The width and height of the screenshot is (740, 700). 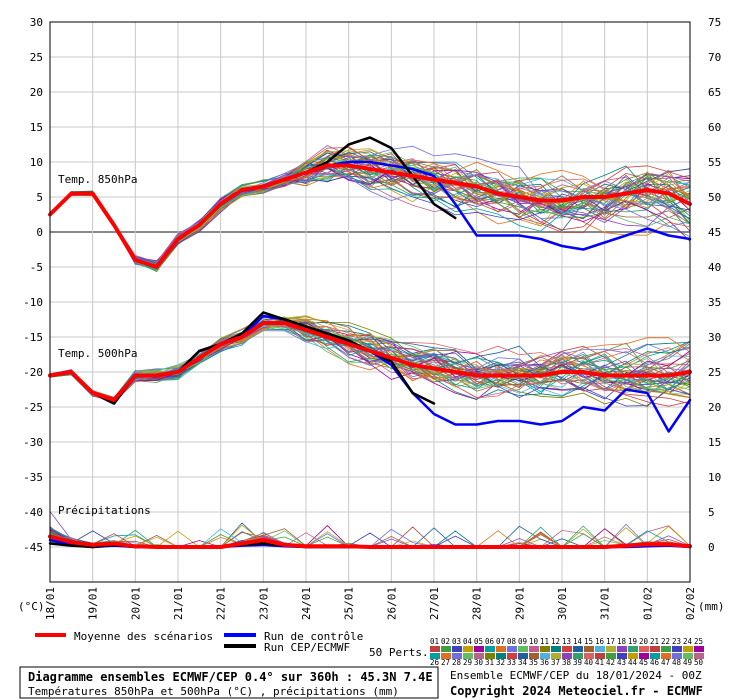 I want to click on y-left-tick-label: 20, so click(x=36, y=92).